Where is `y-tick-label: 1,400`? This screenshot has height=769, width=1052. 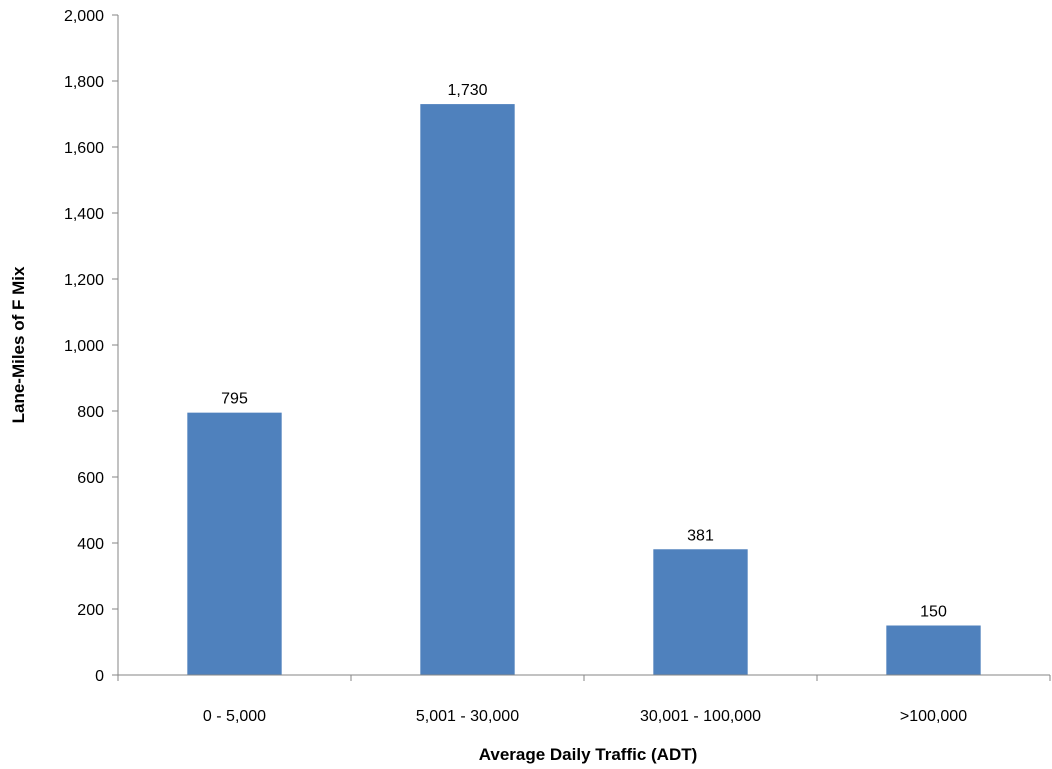
y-tick-label: 1,400 is located at coordinates (84, 214).